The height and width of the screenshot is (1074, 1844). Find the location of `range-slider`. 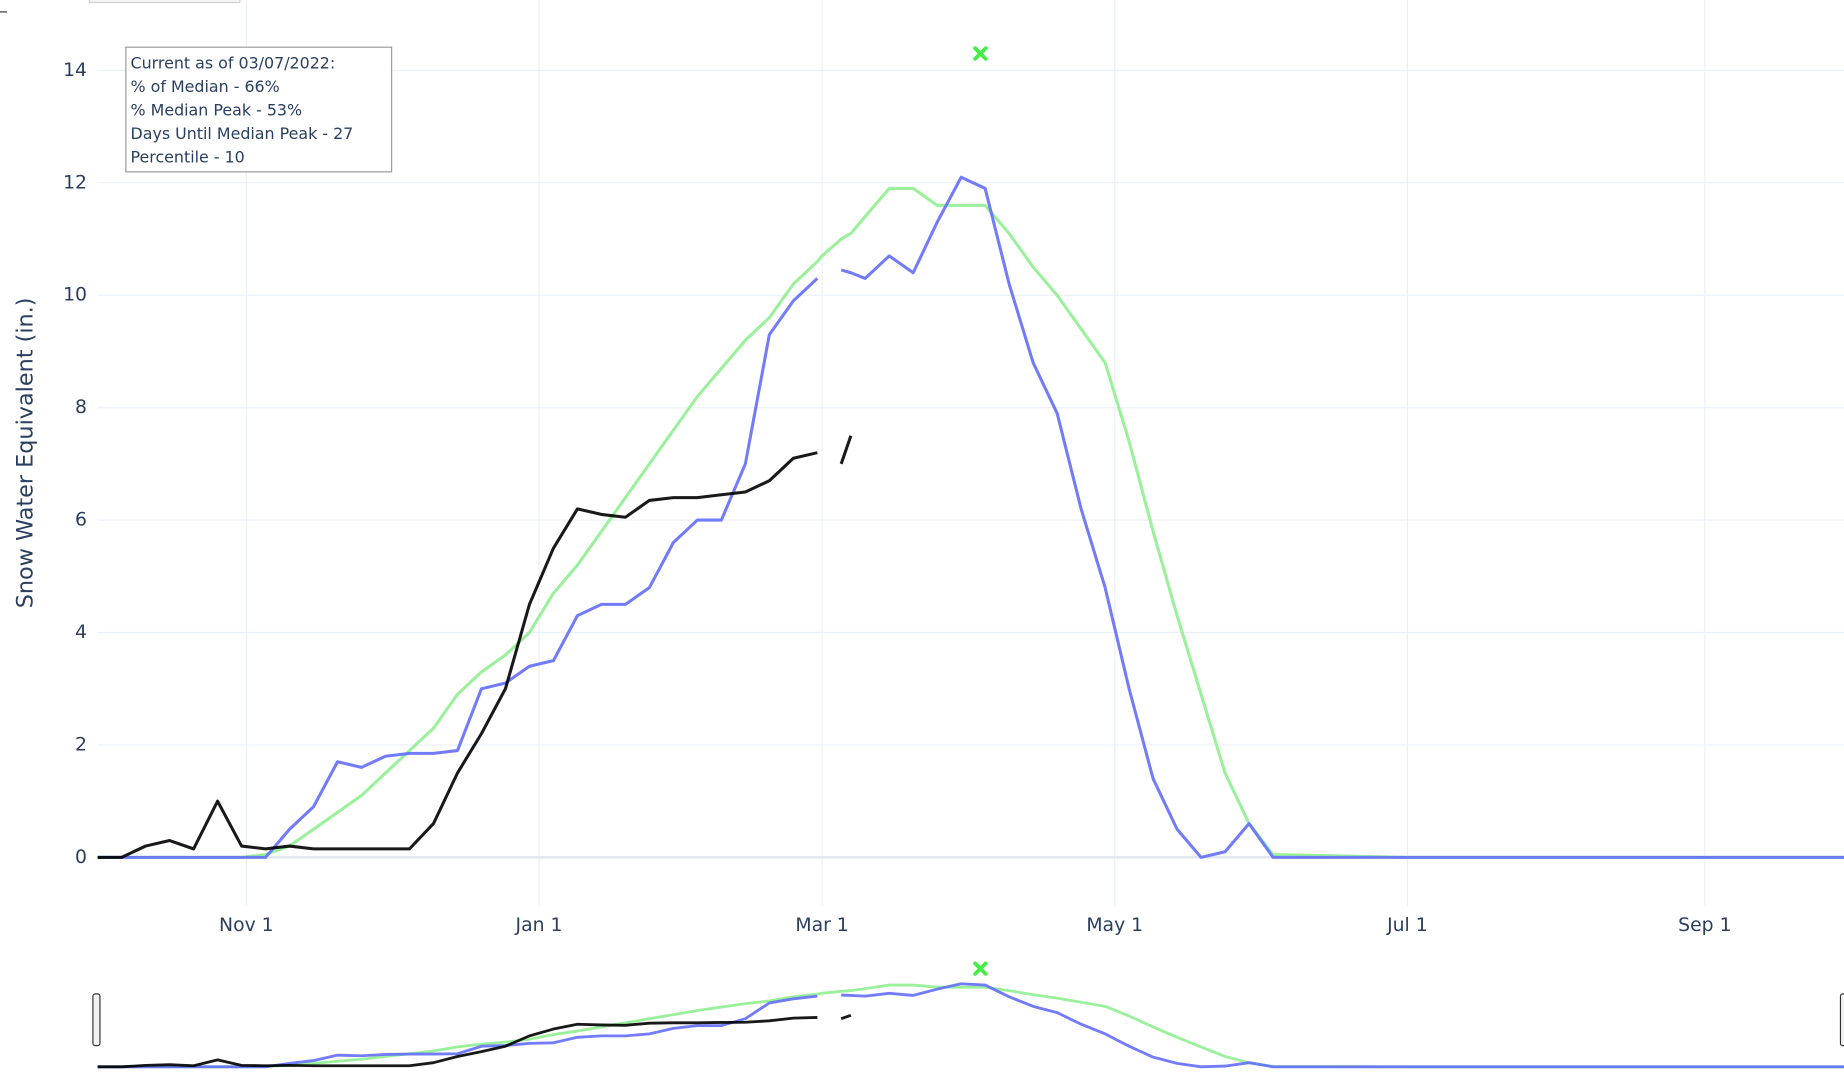

range-slider is located at coordinates (968, 1015).